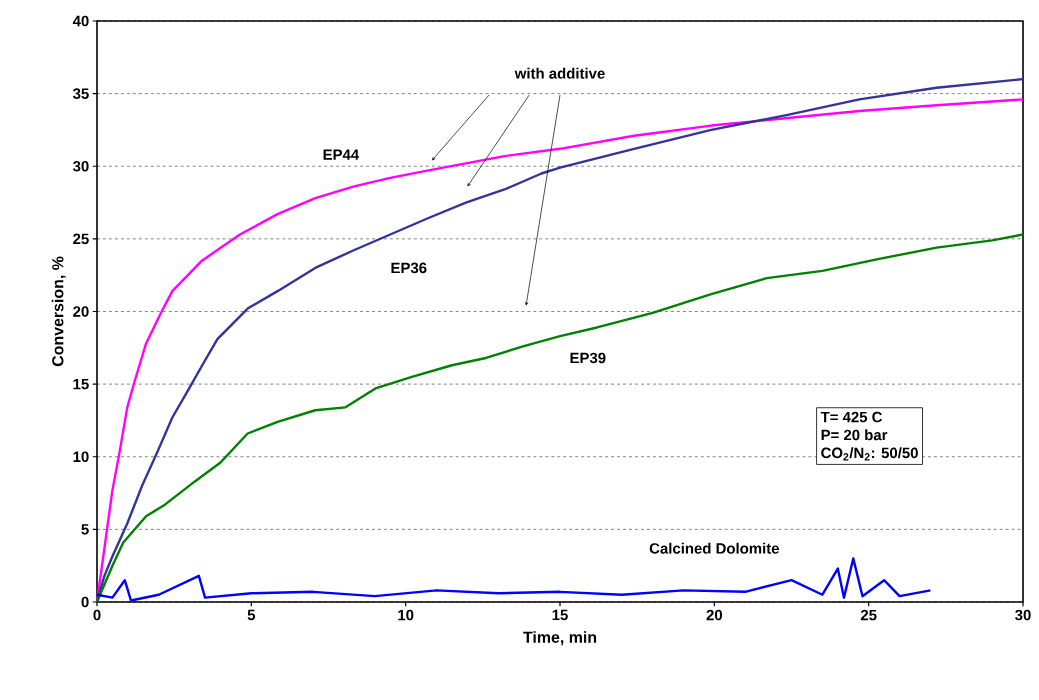 This screenshot has height=700, width=1039. What do you see at coordinates (868, 615) in the screenshot?
I see `x-tick-label: 25` at bounding box center [868, 615].